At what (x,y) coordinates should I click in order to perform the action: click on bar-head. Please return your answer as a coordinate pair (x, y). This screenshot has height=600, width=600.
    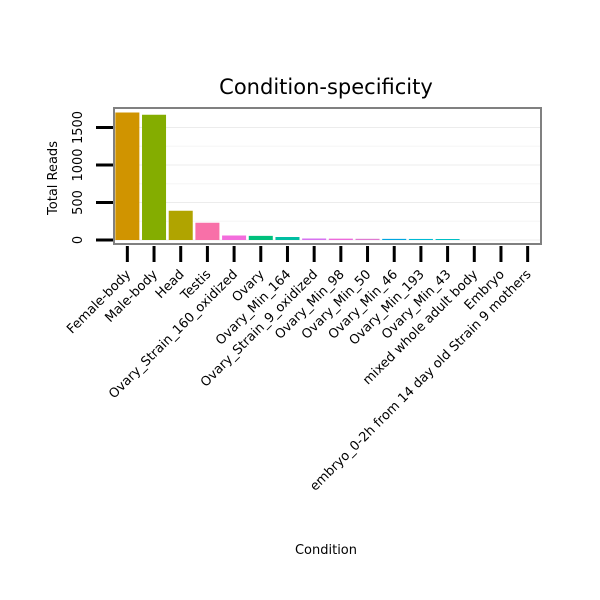
    Looking at the image, I should click on (180, 225).